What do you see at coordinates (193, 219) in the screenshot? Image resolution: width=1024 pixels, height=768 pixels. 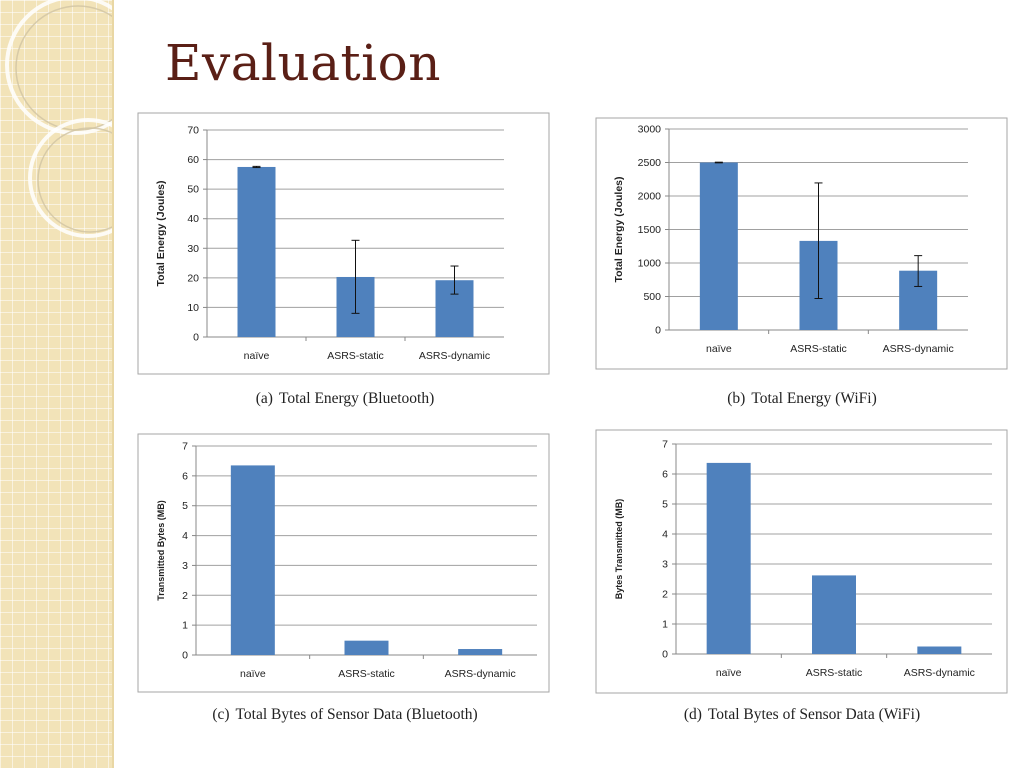 I see `y-tick-label: 40` at bounding box center [193, 219].